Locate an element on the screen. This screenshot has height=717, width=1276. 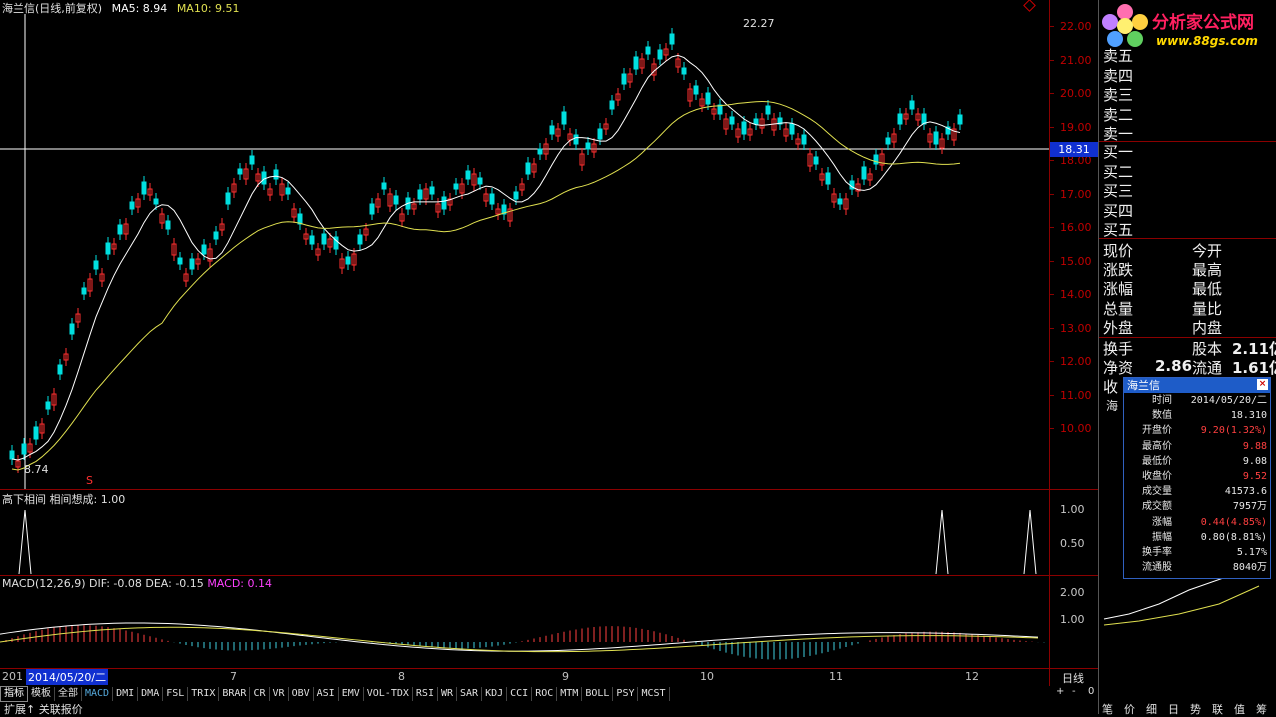
sell-level: 卖一 is located at coordinates (1118, 134).